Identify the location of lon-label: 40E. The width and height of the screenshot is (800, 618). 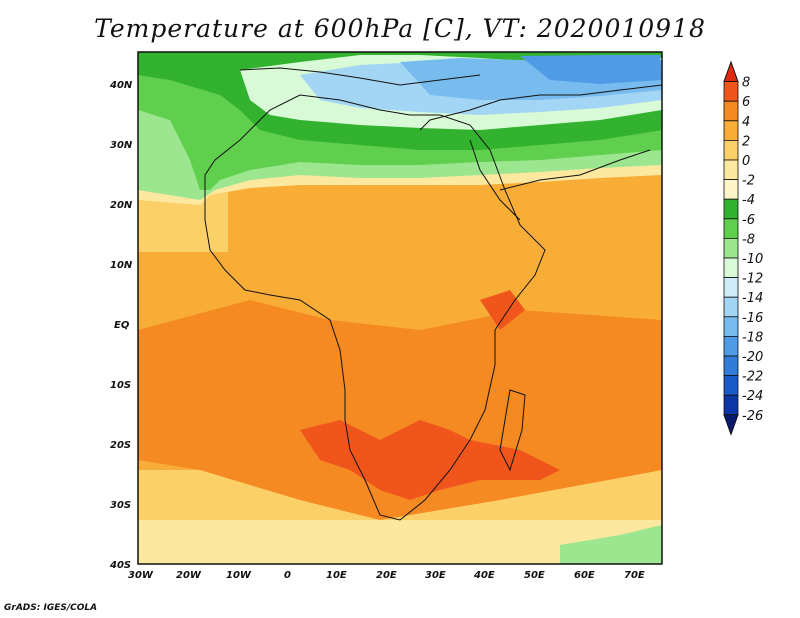
(484, 575).